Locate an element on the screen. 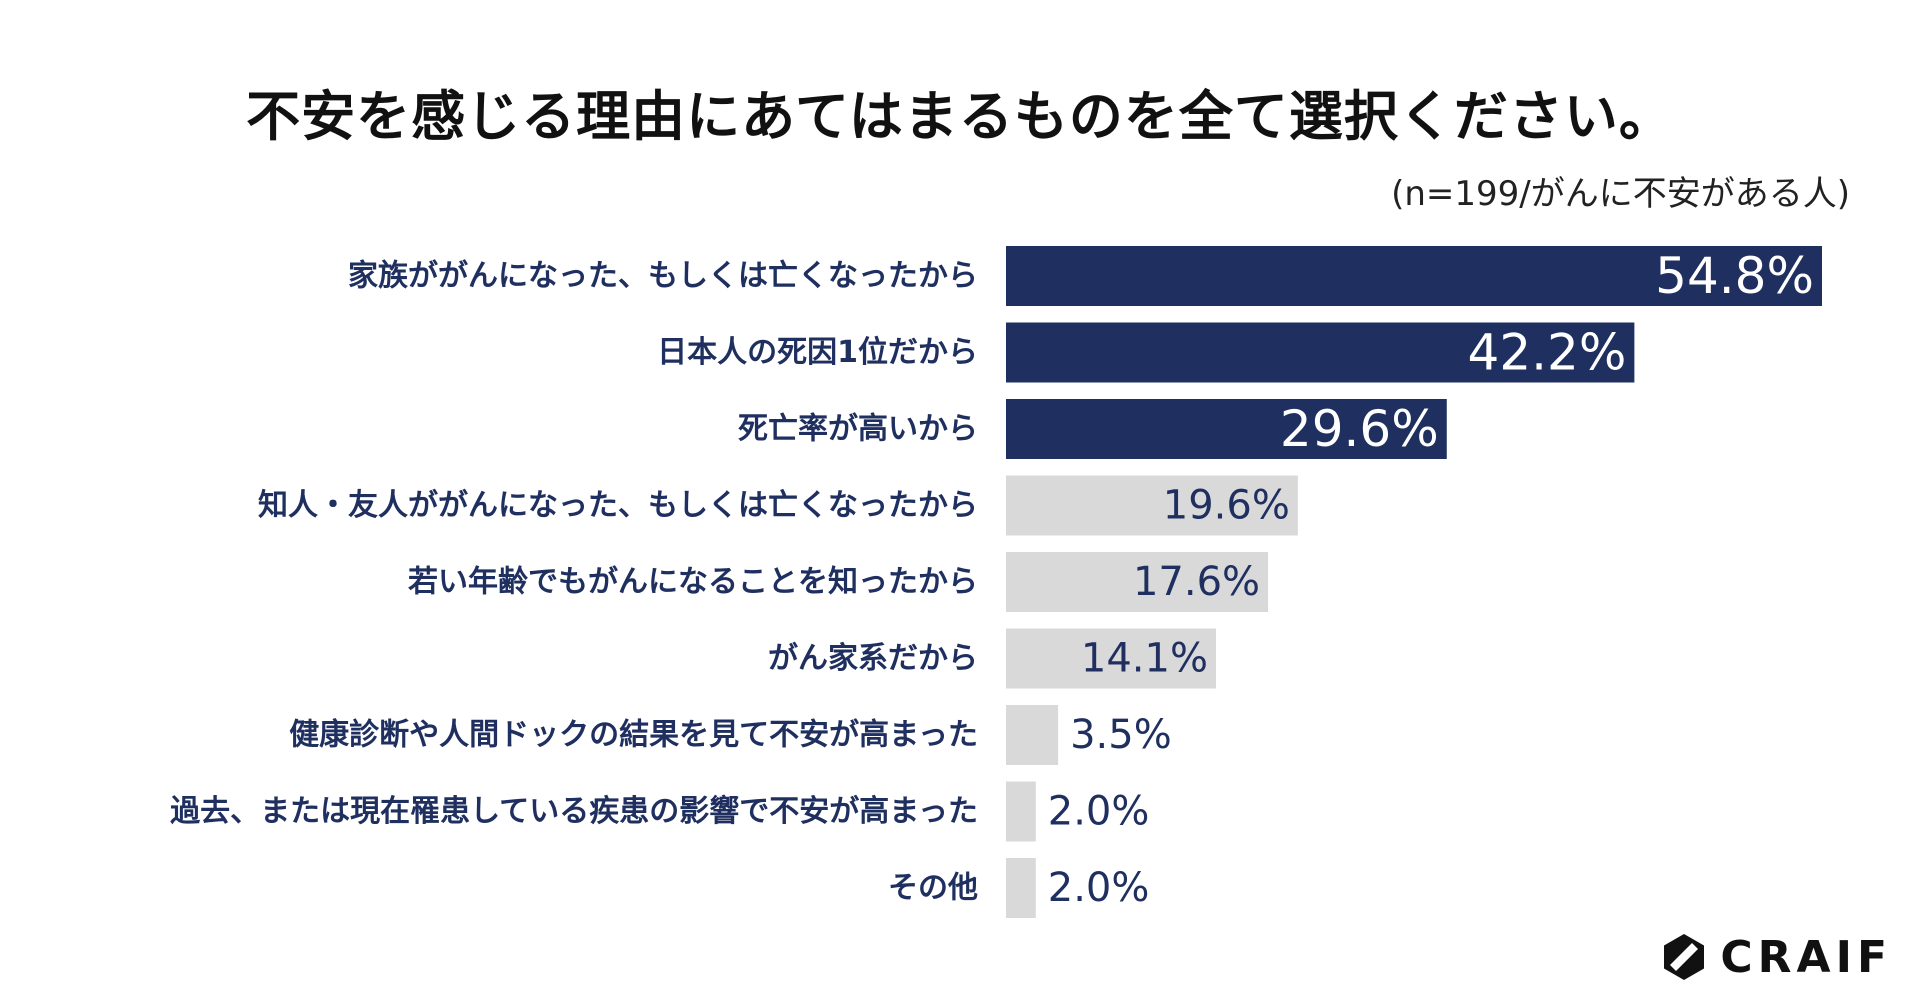  chart-title: 不安を感じる理由にあてはまるものを全て選択ください。 is located at coordinates (960, 116).